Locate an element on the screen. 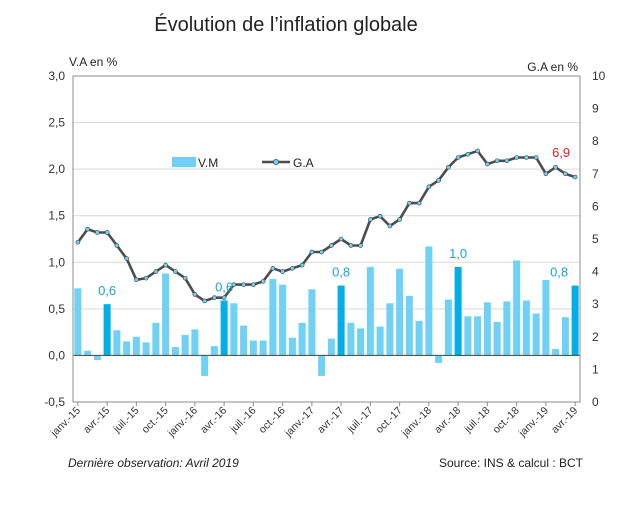 The image size is (619, 508). legend: V.M G.A is located at coordinates (243, 163).